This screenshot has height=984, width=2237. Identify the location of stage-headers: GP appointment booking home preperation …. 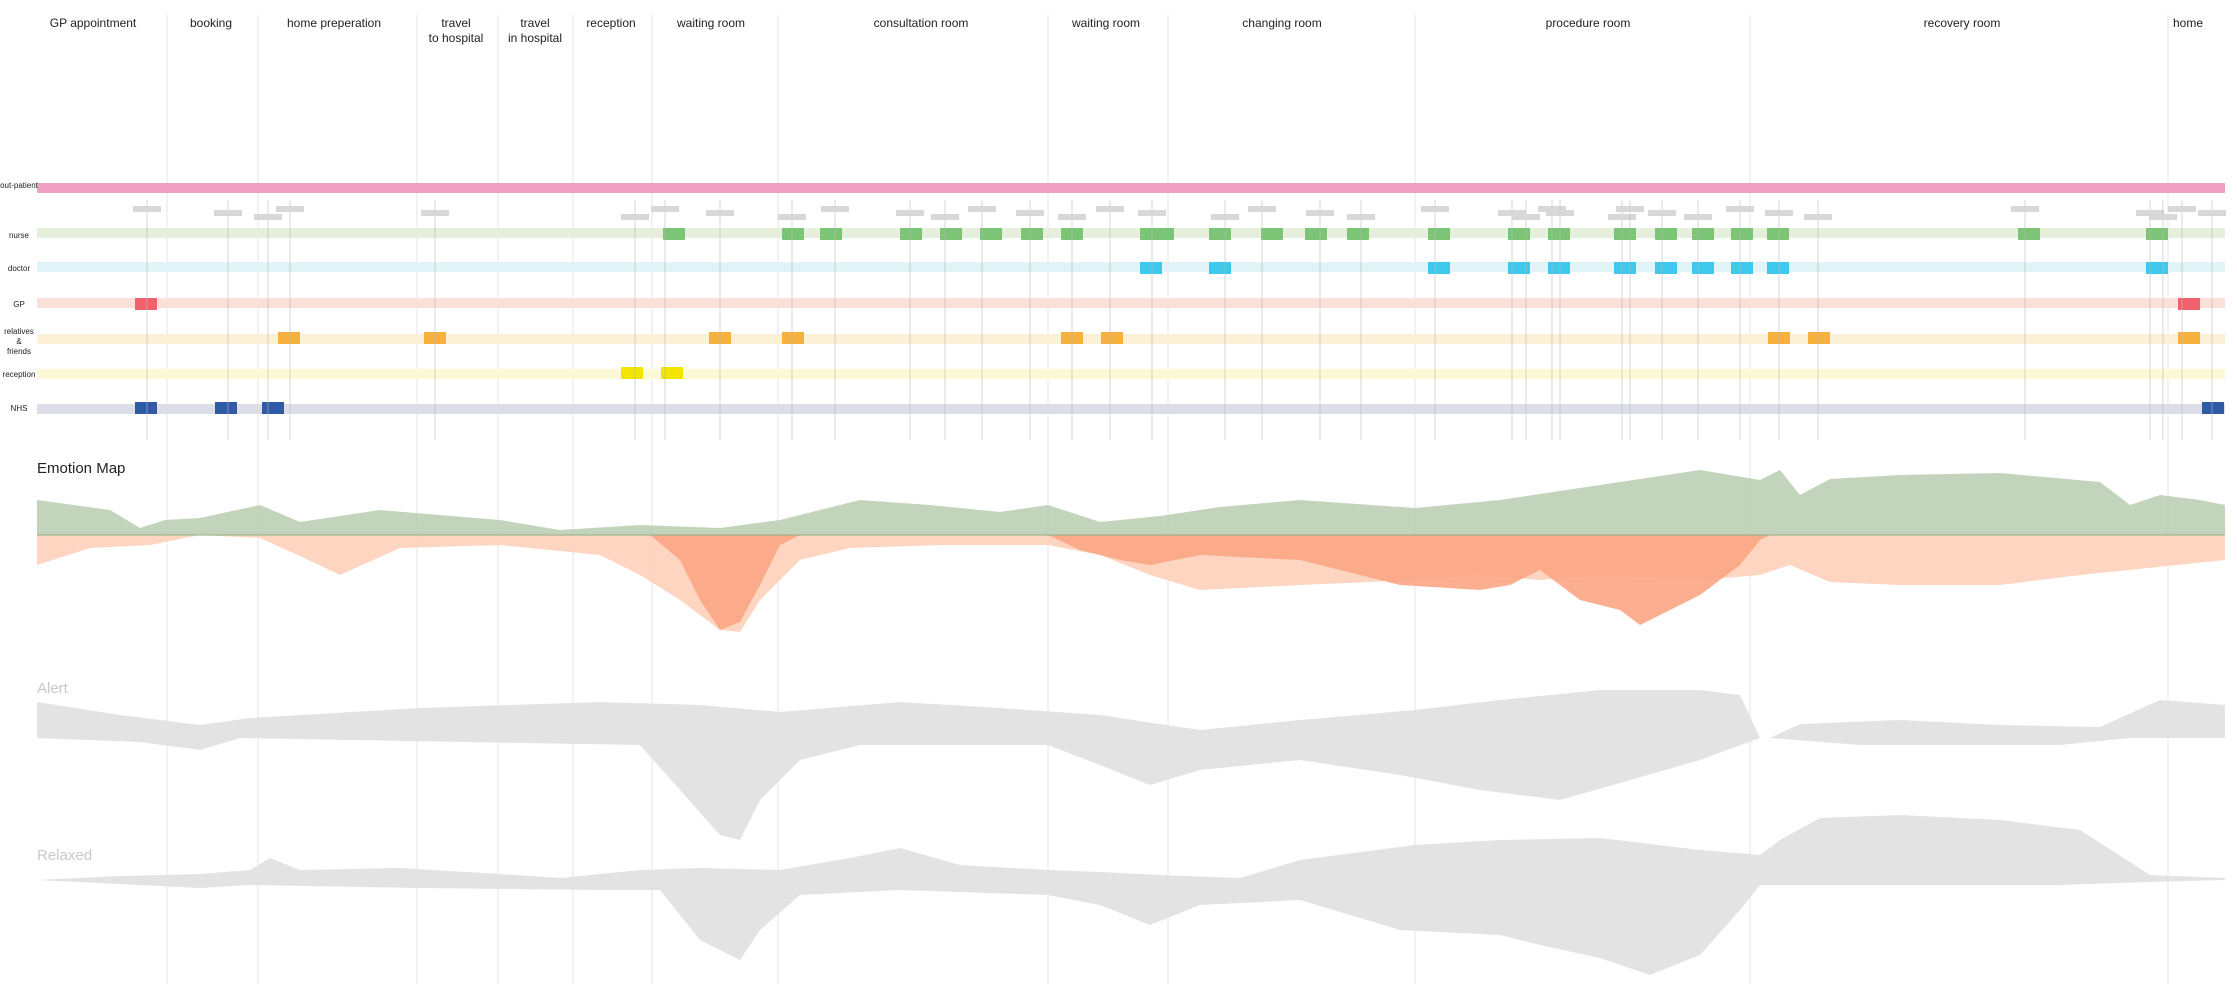
(1118, 30).